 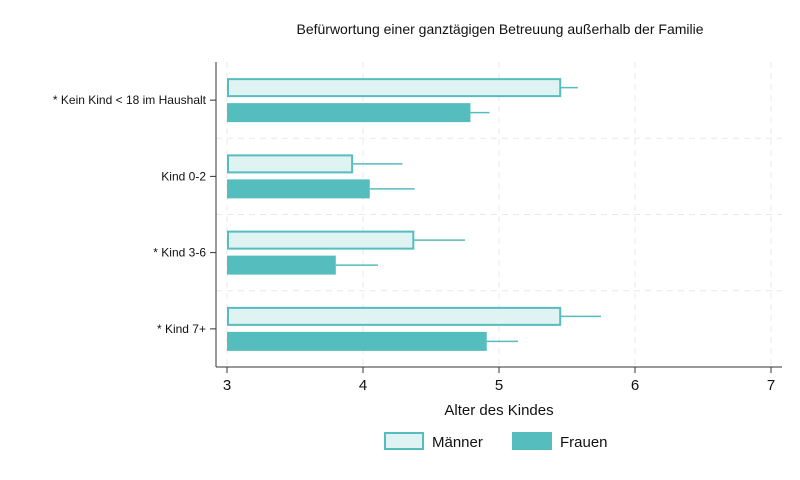 What do you see at coordinates (227, 385) in the screenshot?
I see `x-tick-label: 3` at bounding box center [227, 385].